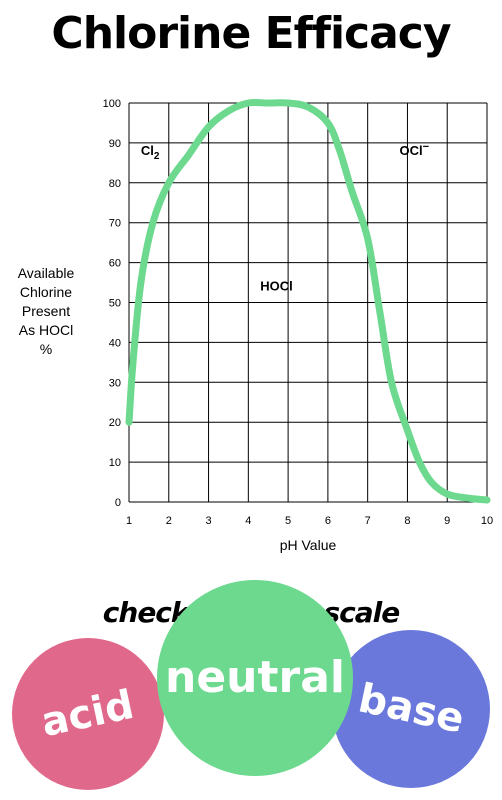 Image resolution: width=502 pixels, height=800 pixels. I want to click on base-circle: base, so click(411, 709).